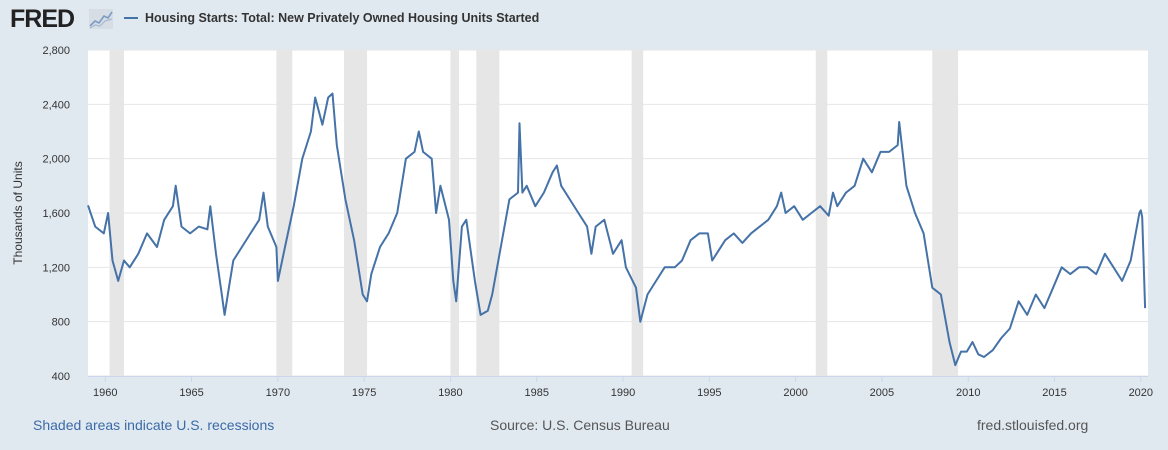 The image size is (1168, 450). Describe the element at coordinates (364, 393) in the screenshot. I see `x-tick-label: 1975` at that location.